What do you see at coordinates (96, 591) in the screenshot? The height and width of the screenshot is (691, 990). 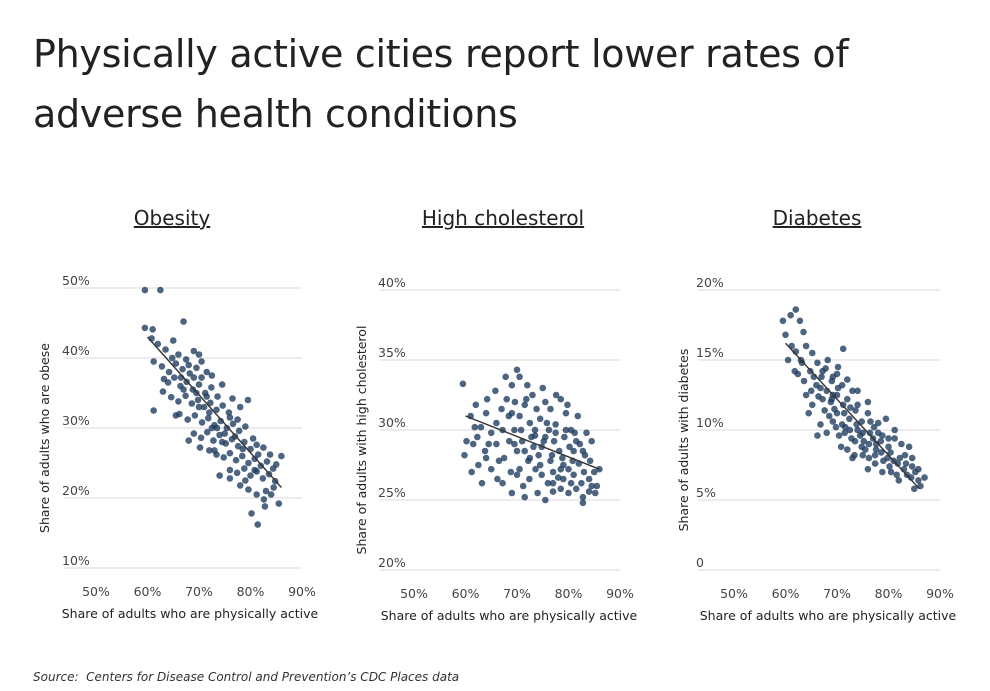 I see `x-tick-label: 50%` at bounding box center [96, 591].